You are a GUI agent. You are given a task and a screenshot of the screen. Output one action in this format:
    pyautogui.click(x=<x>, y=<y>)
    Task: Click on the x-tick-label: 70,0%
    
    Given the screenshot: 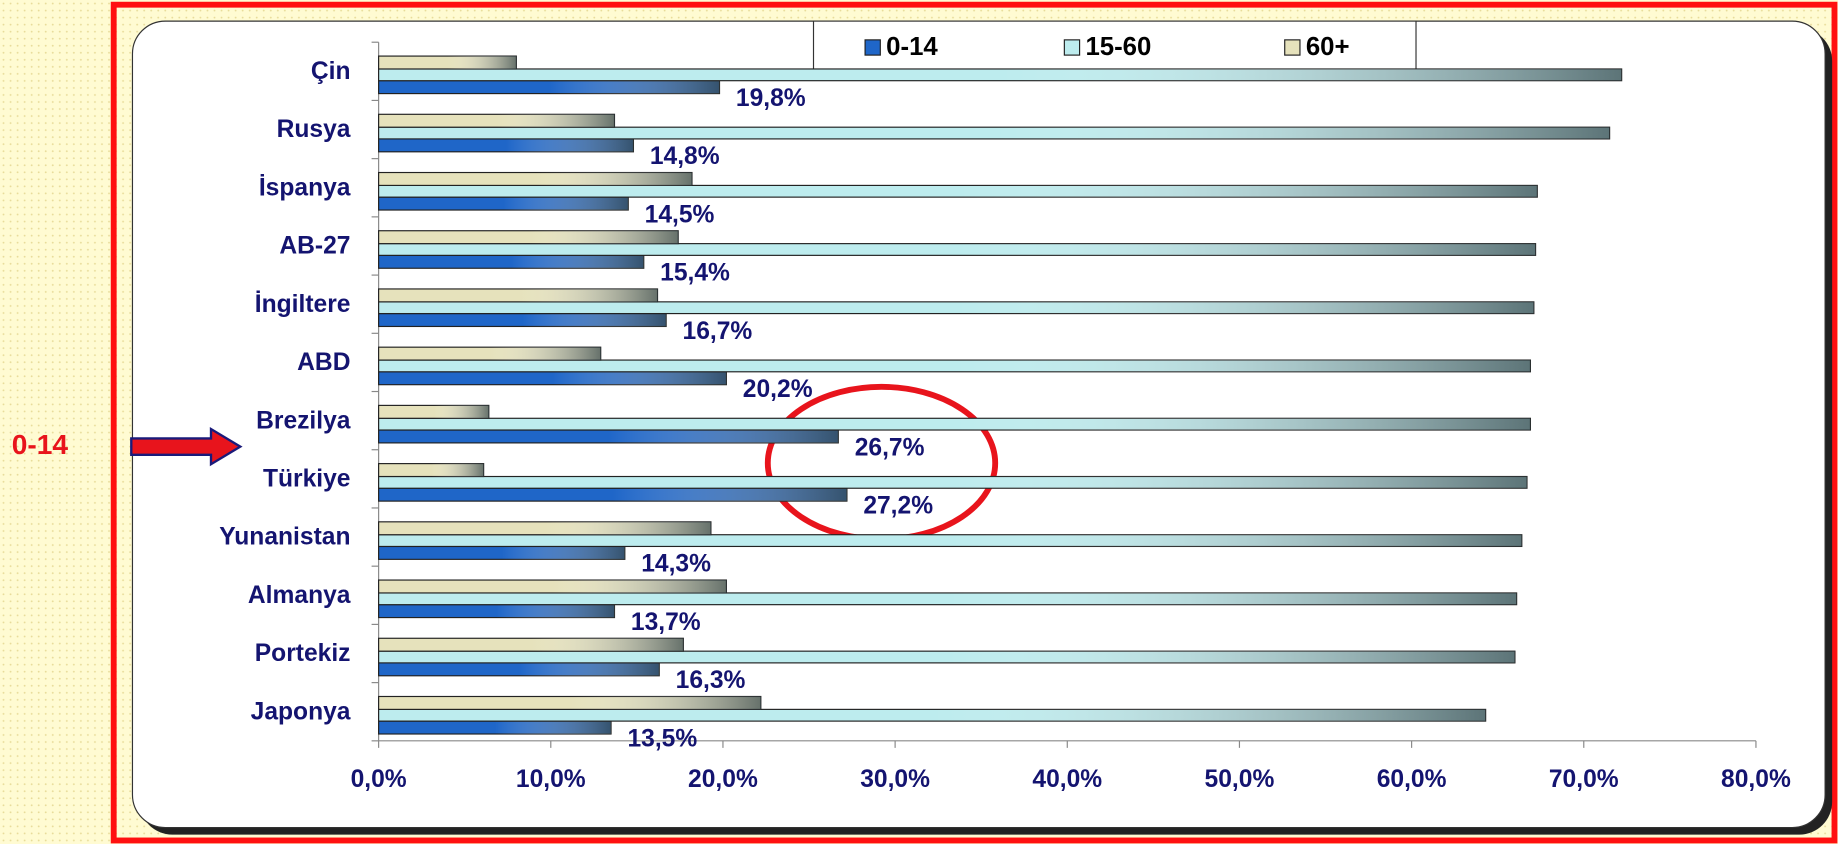 What is the action you would take?
    pyautogui.click(x=1584, y=779)
    